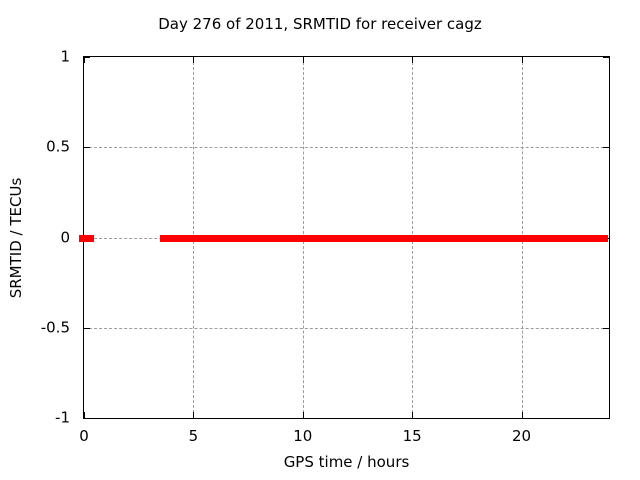  What do you see at coordinates (55, 327) in the screenshot?
I see `y-tick-label: -0.5` at bounding box center [55, 327].